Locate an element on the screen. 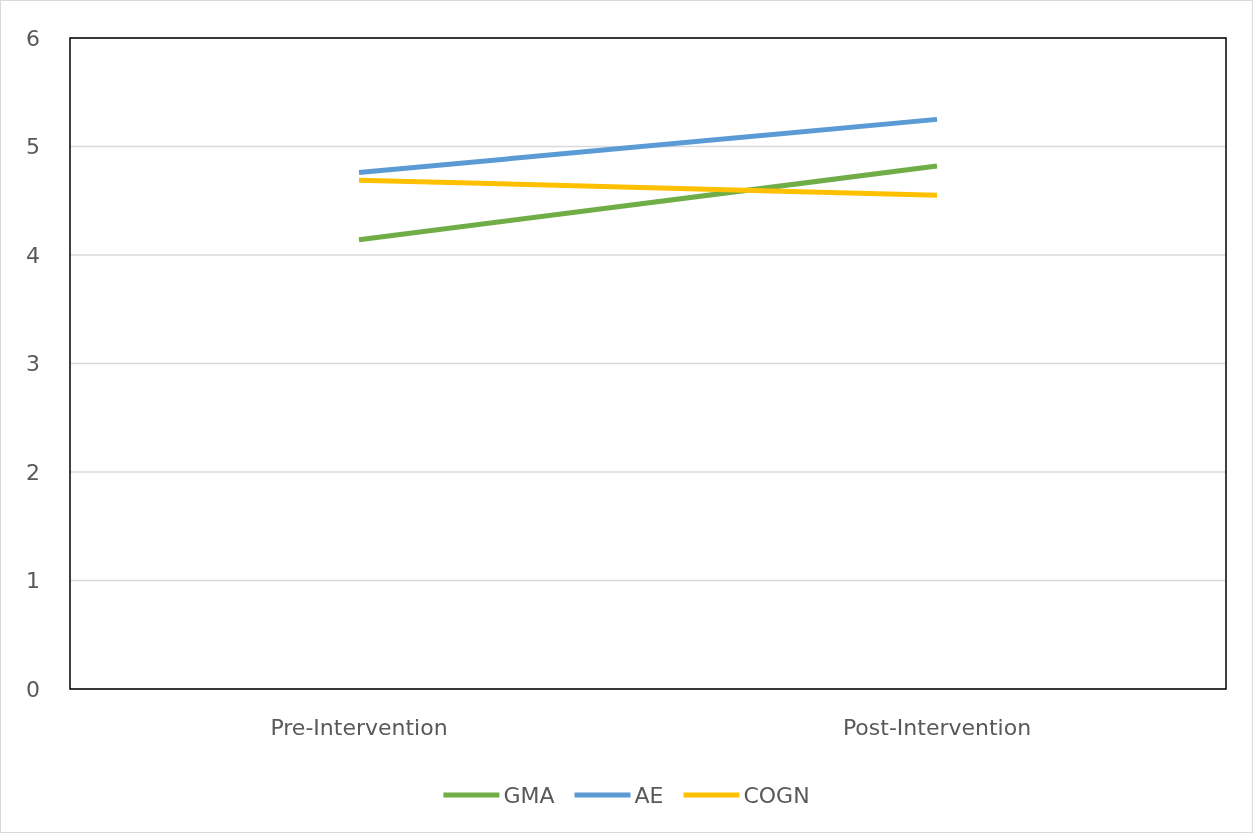 The width and height of the screenshot is (1253, 833). legend-label: COGN is located at coordinates (776, 795).